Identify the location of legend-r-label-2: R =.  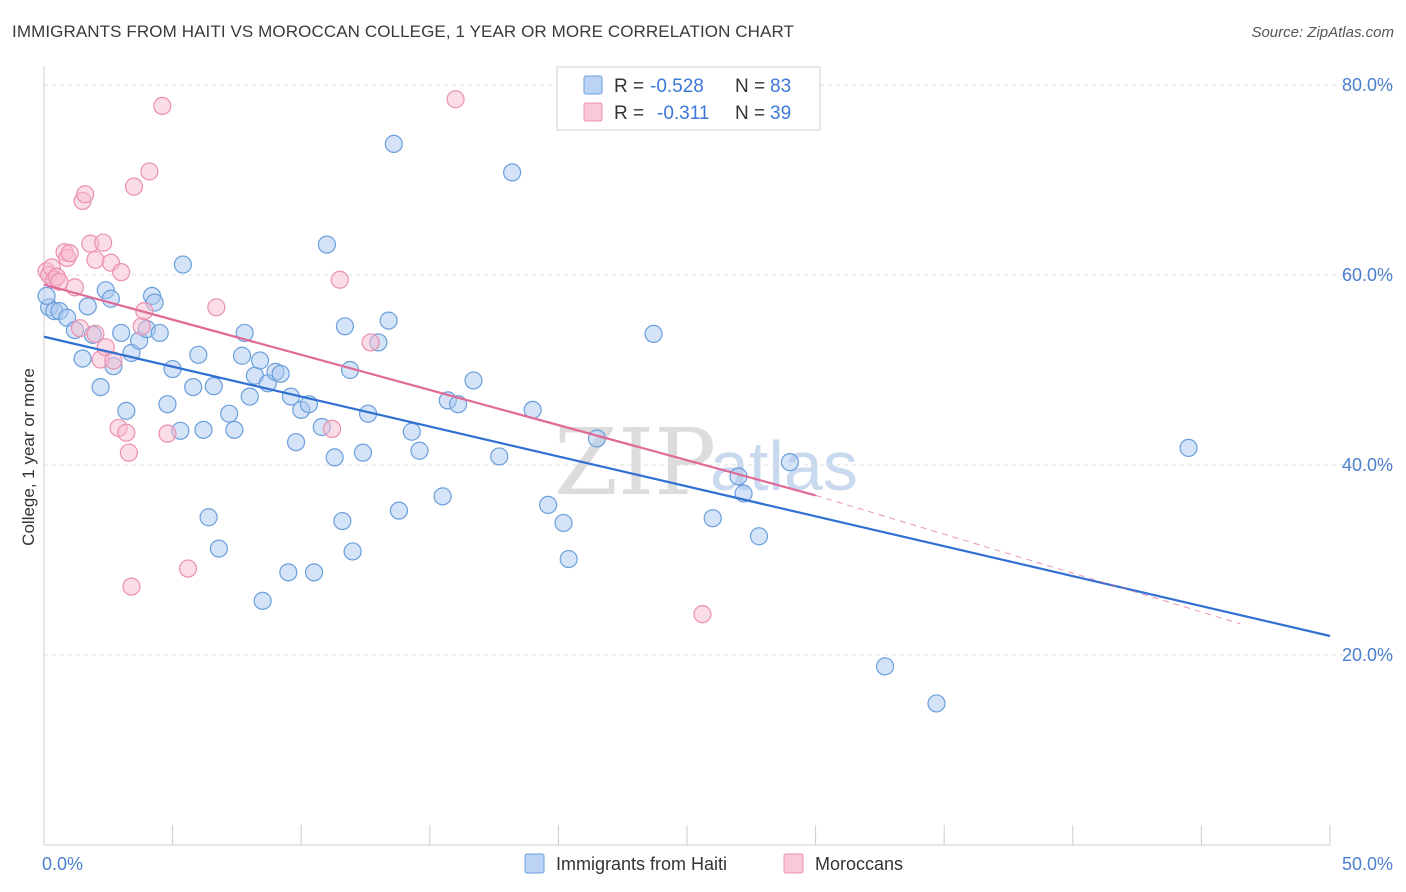
(629, 113).